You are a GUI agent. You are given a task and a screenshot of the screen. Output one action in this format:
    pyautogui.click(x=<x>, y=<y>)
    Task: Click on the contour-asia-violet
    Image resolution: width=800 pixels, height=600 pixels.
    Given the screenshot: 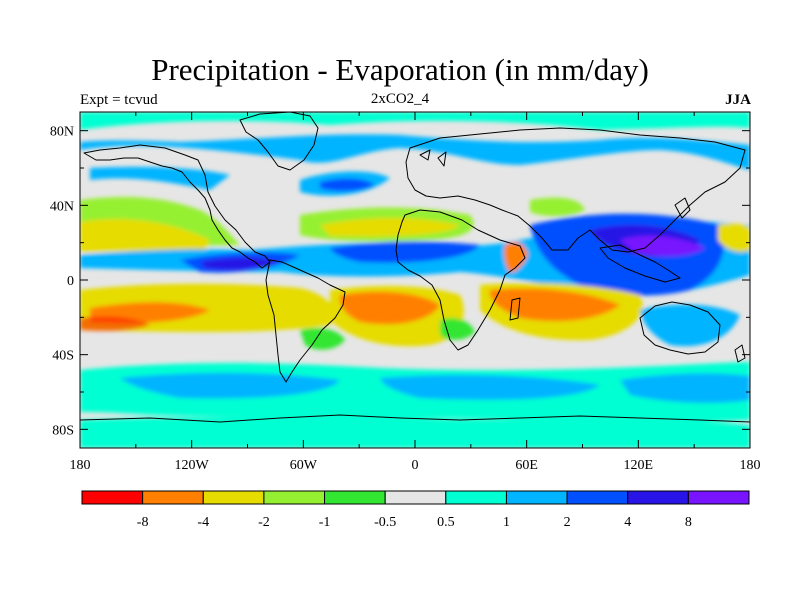 What is the action you would take?
    pyautogui.click(x=662, y=246)
    